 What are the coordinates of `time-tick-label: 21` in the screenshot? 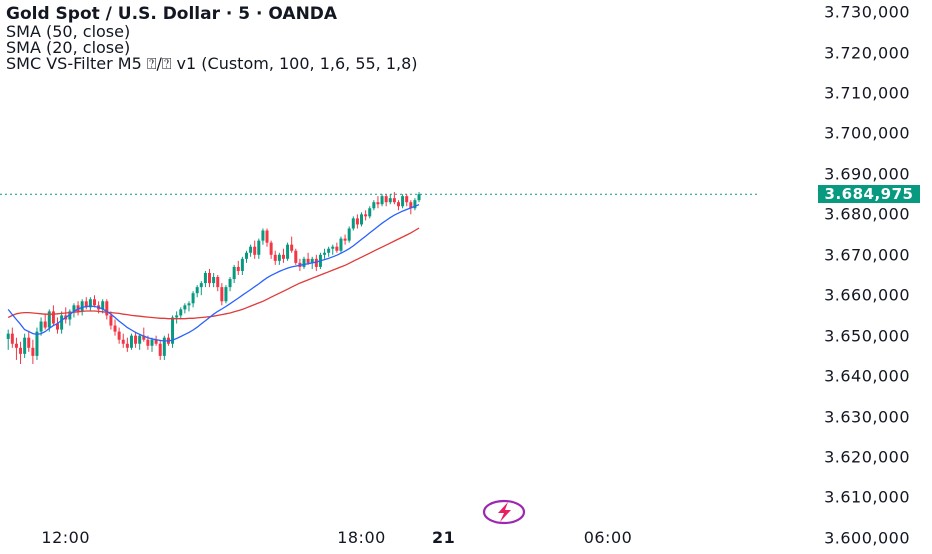 It's located at (444, 537).